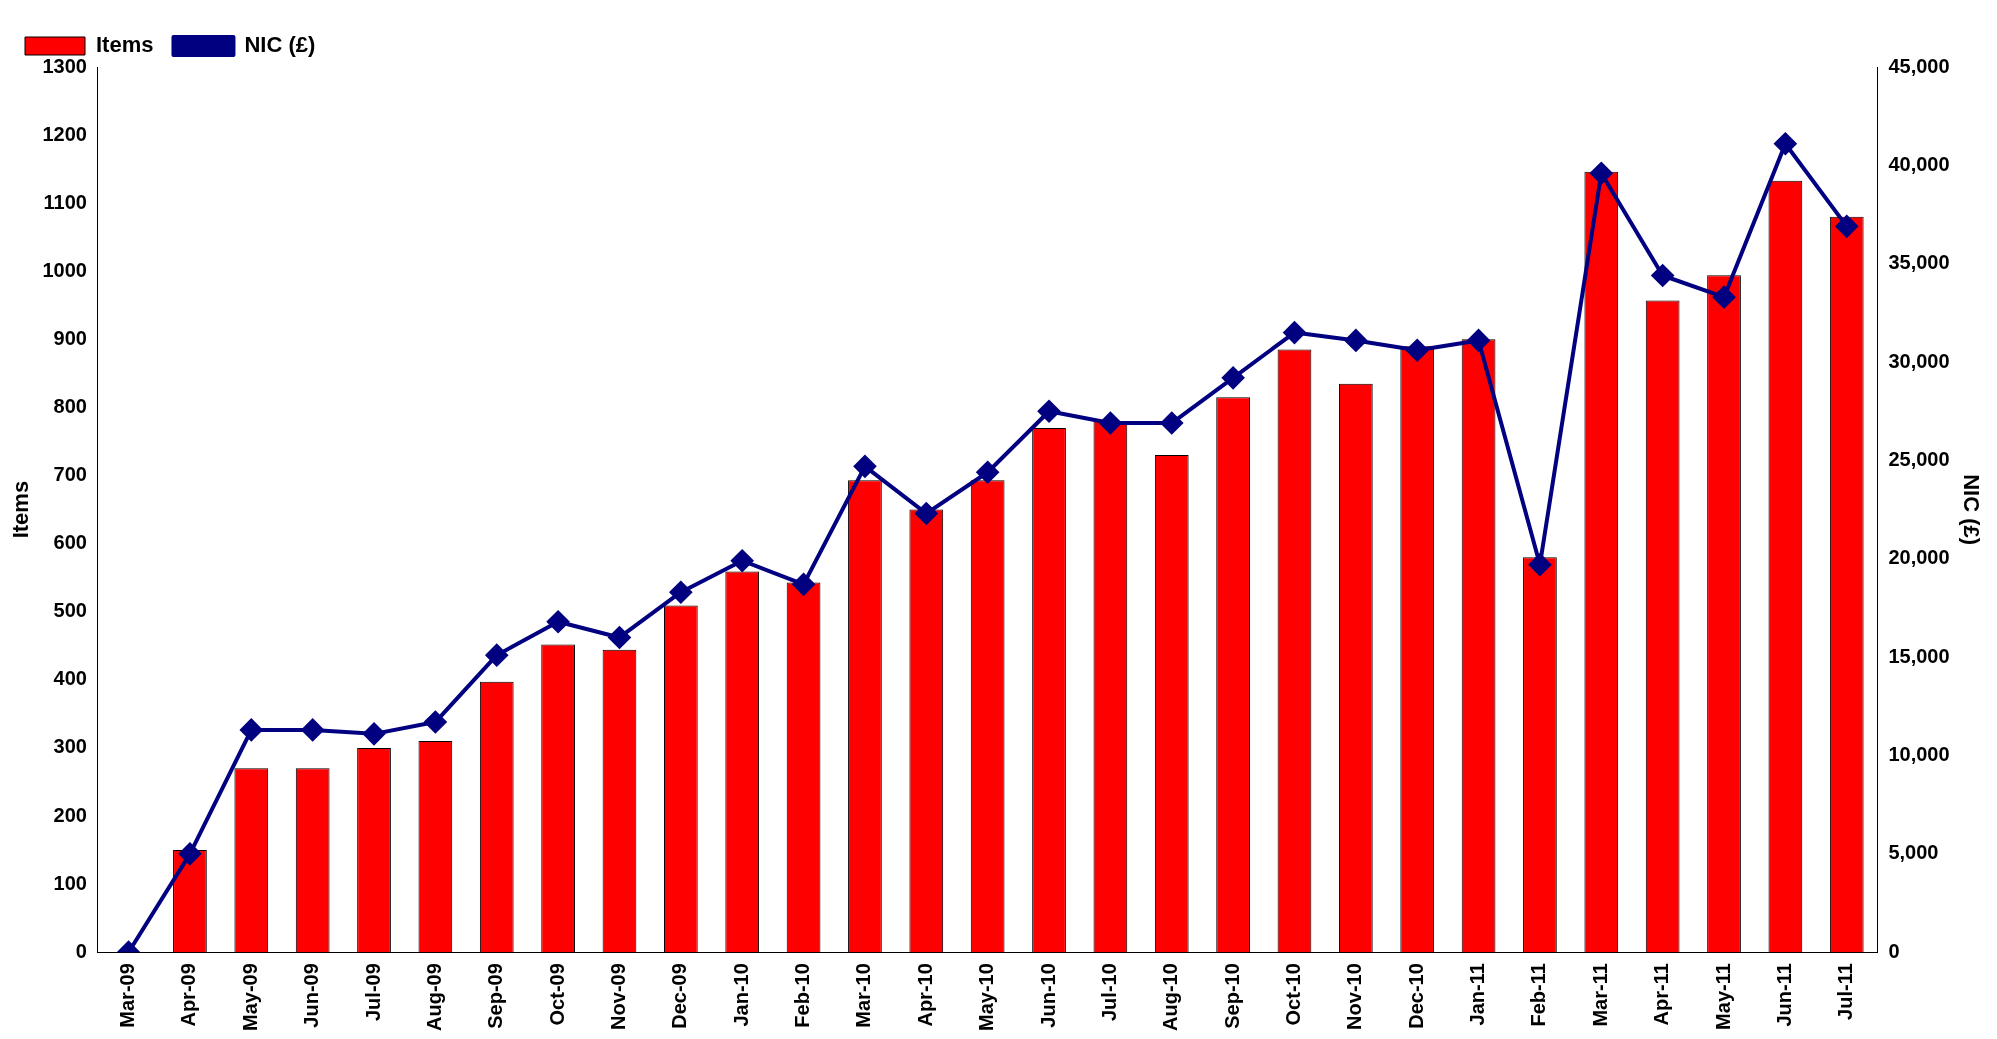 Image resolution: width=1997 pixels, height=1039 pixels. I want to click on x-tick-label: Mar-09, so click(127, 995).